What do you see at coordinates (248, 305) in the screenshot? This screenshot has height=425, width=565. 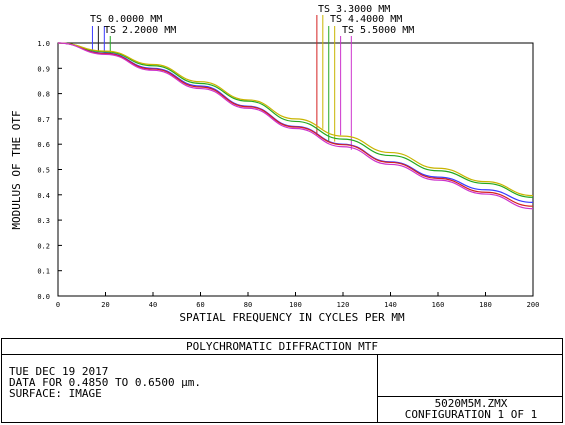 I see `x-tick-label: 80` at bounding box center [248, 305].